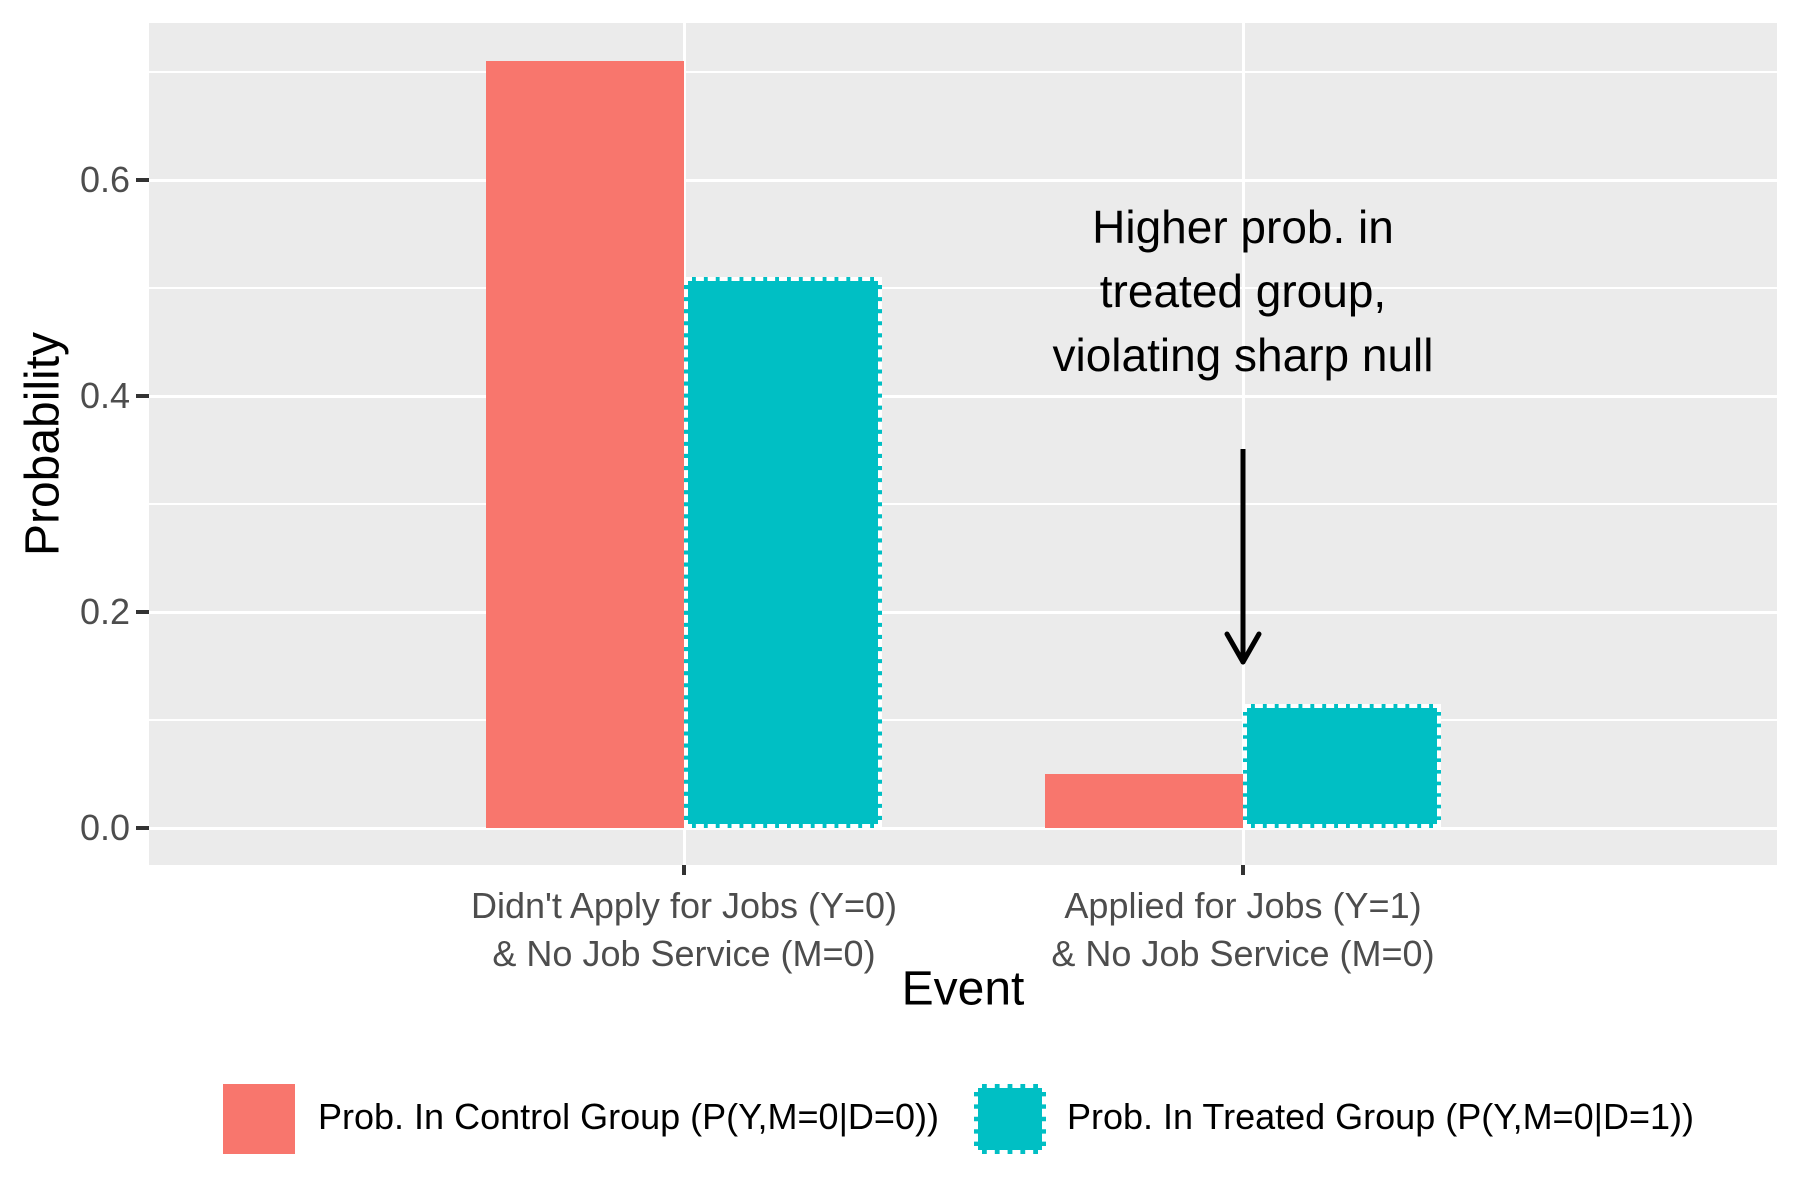  Describe the element at coordinates (628, 1116) in the screenshot. I see `legend-label-control: Prob. In Control Group (P(Y,M=0|D=0))` at that location.